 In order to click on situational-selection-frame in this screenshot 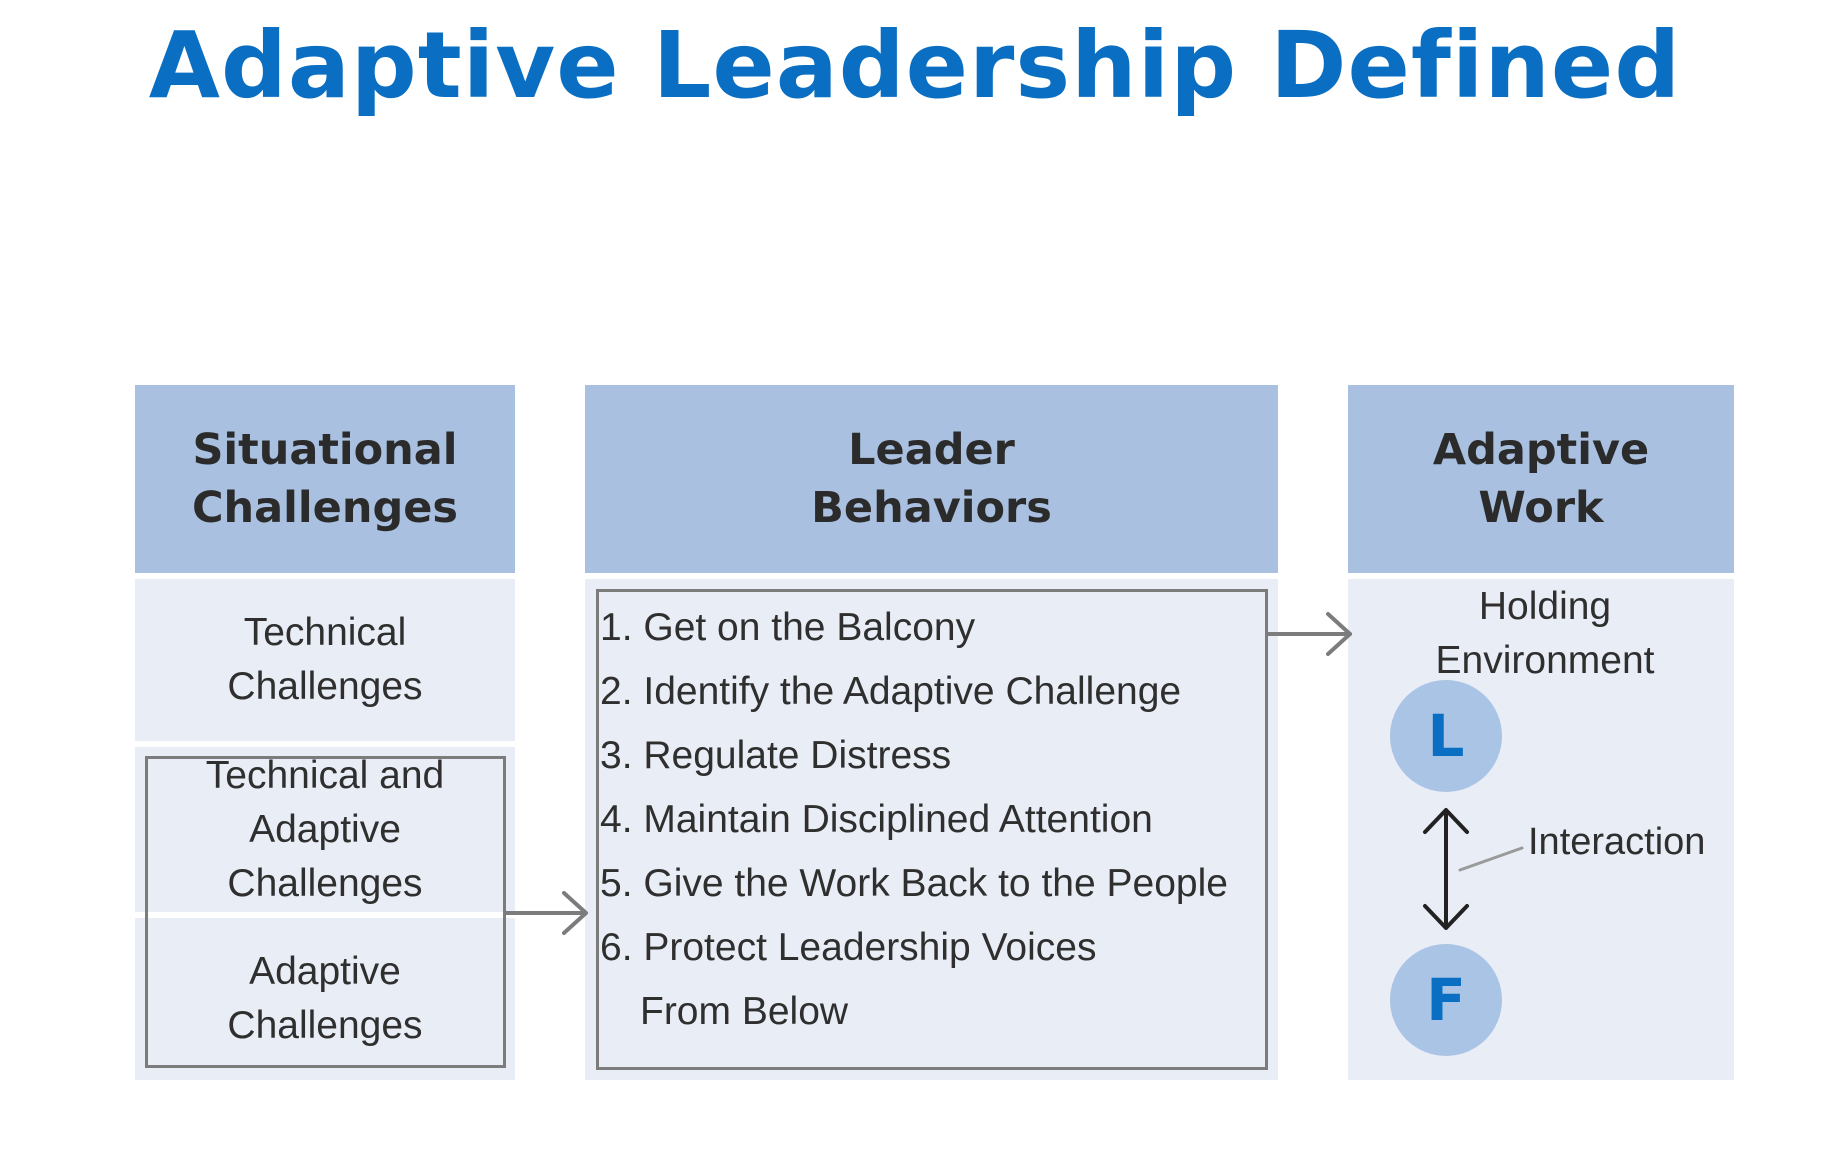, I will do `click(325, 912)`.